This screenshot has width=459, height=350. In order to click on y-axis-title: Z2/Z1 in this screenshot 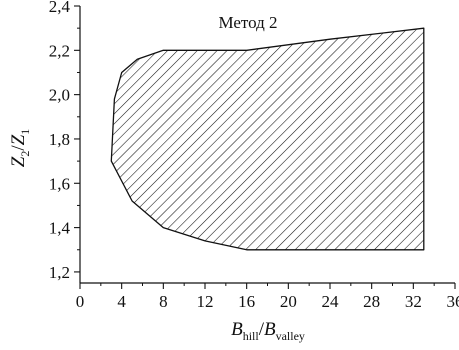, I will do `click(20, 148)`.